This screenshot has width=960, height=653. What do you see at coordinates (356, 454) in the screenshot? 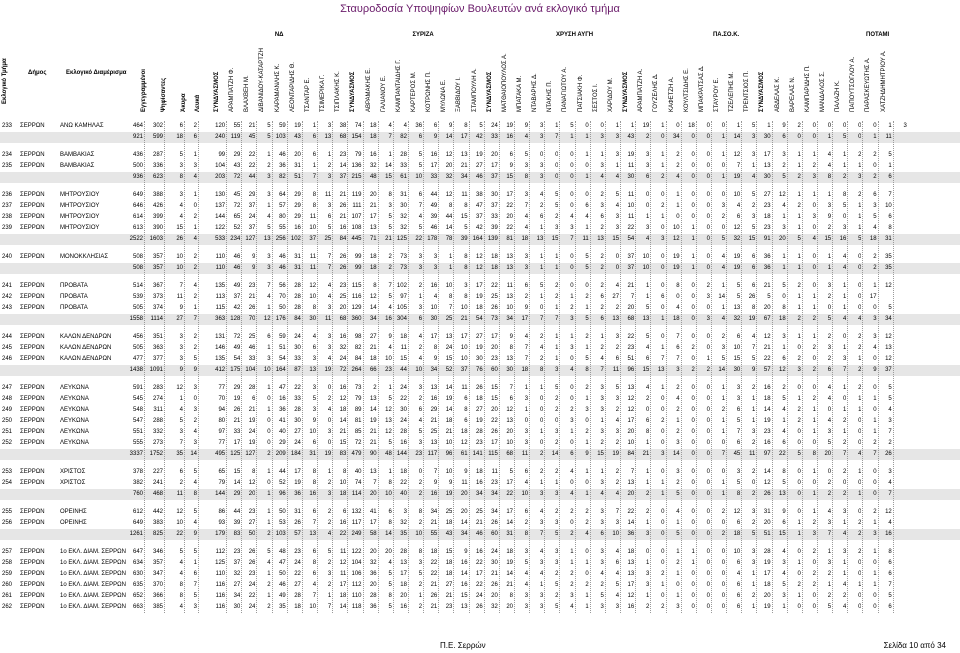
I see `cell-value: 479` at bounding box center [356, 454].